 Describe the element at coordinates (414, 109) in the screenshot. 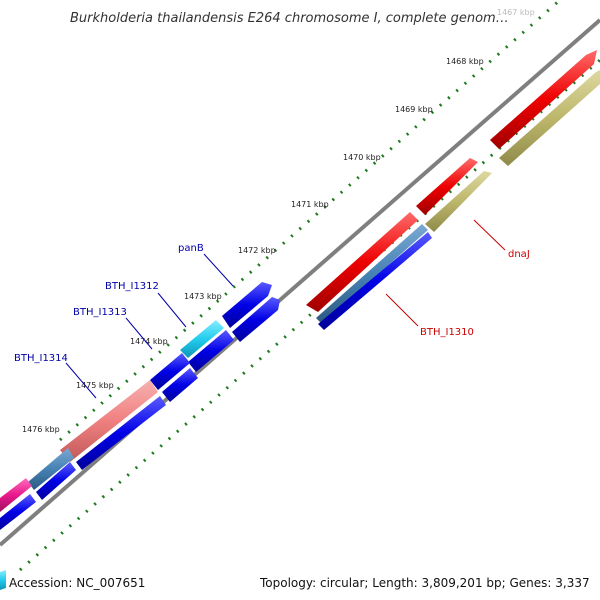

I see `tick-label: 1469 kbp` at that location.